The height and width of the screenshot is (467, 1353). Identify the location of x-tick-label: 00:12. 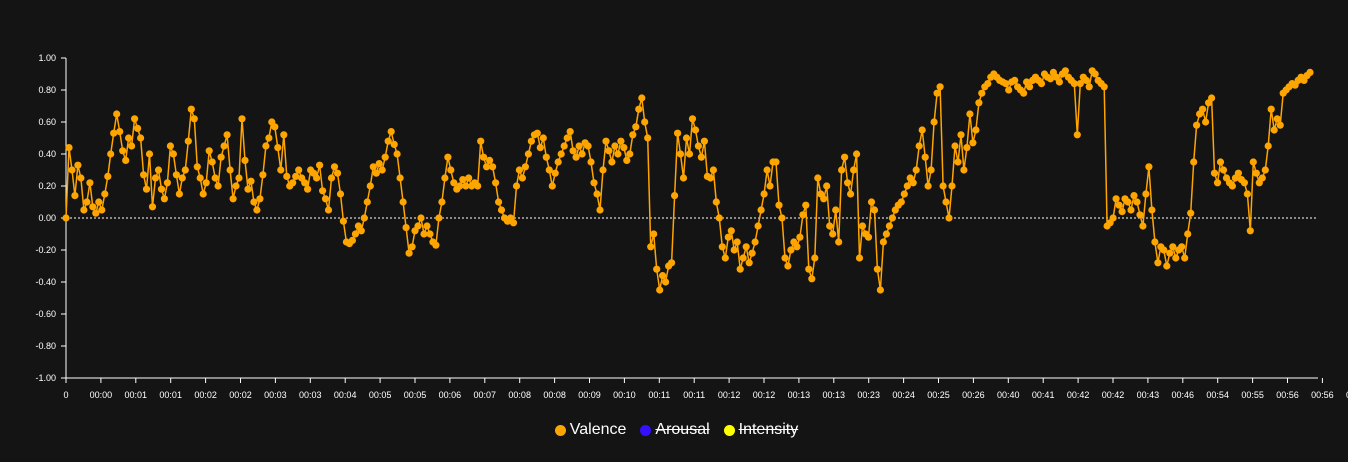
(729, 395).